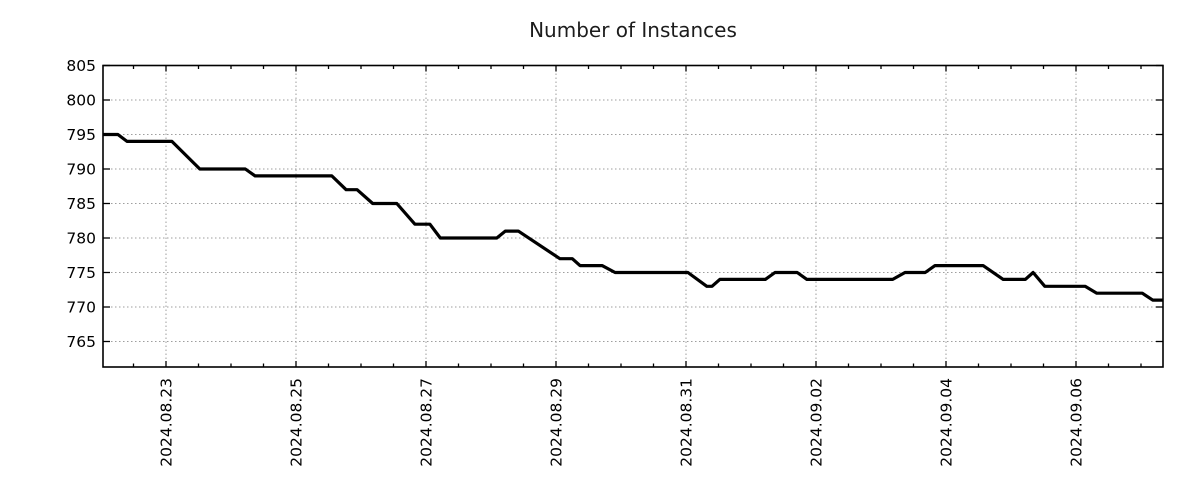 This screenshot has height=500, width=1200. I want to click on x-tick-label: 2024.08.23, so click(167, 422).